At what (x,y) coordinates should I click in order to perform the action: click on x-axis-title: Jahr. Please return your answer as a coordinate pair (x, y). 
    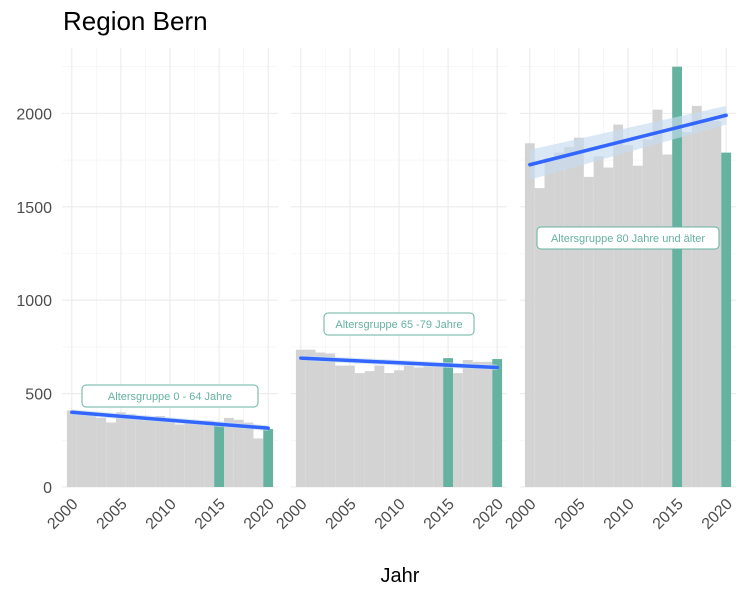
    Looking at the image, I should click on (400, 576).